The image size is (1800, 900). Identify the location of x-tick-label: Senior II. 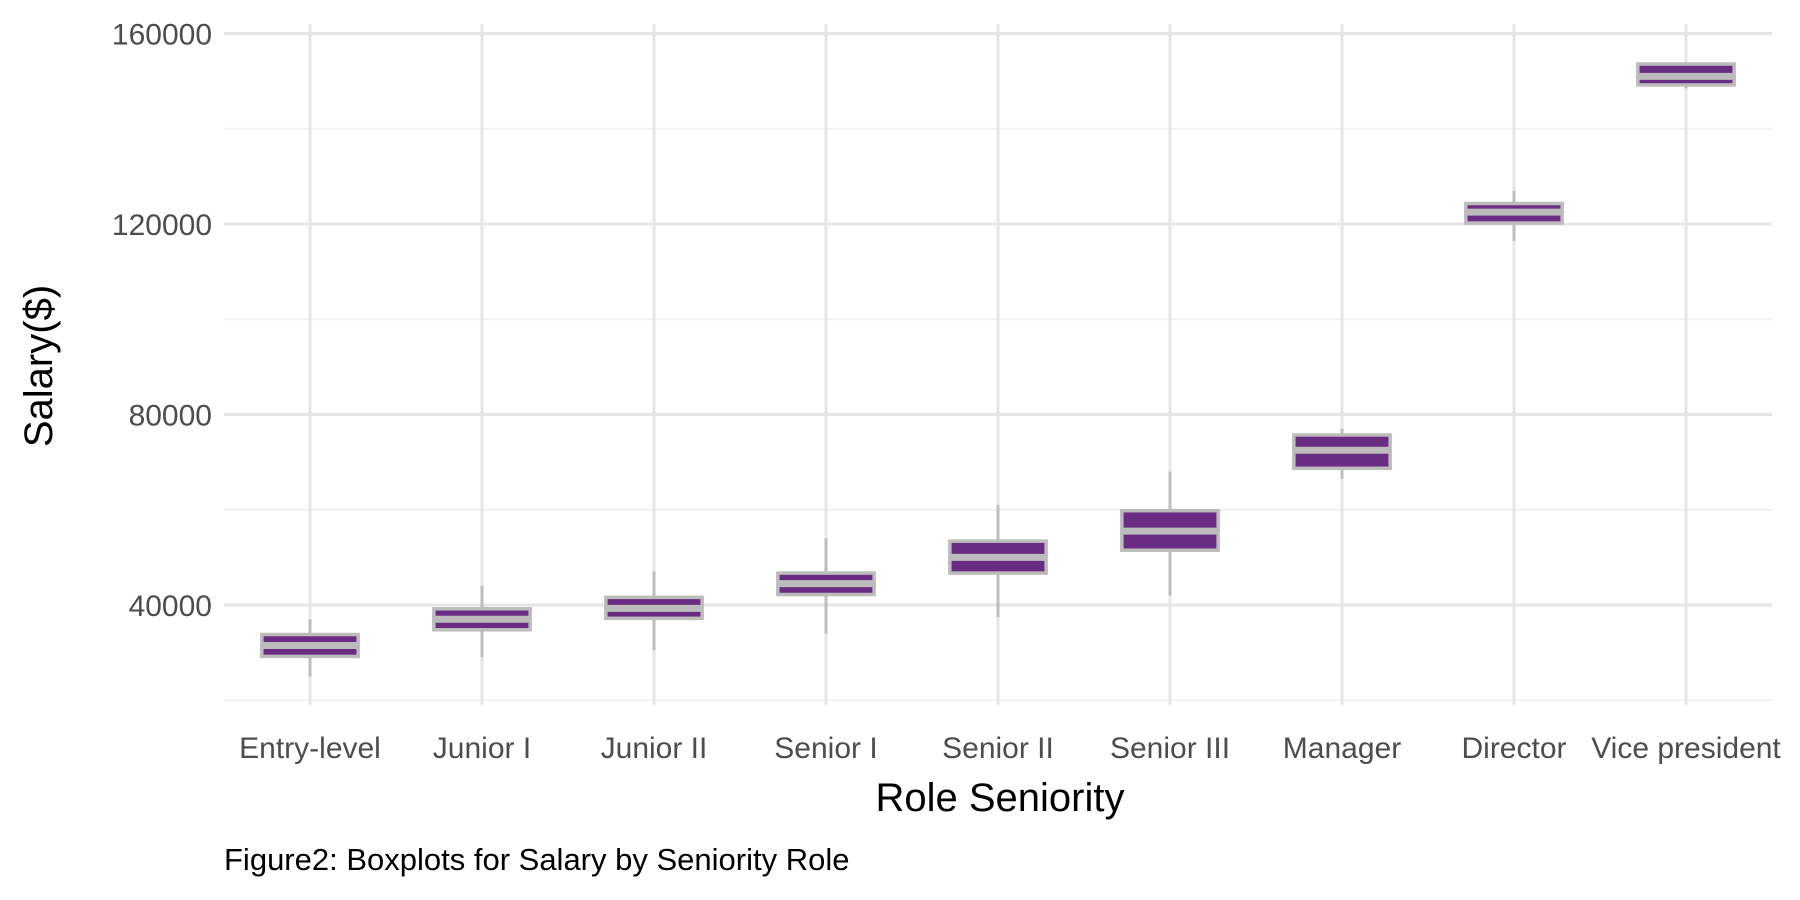
(998, 748).